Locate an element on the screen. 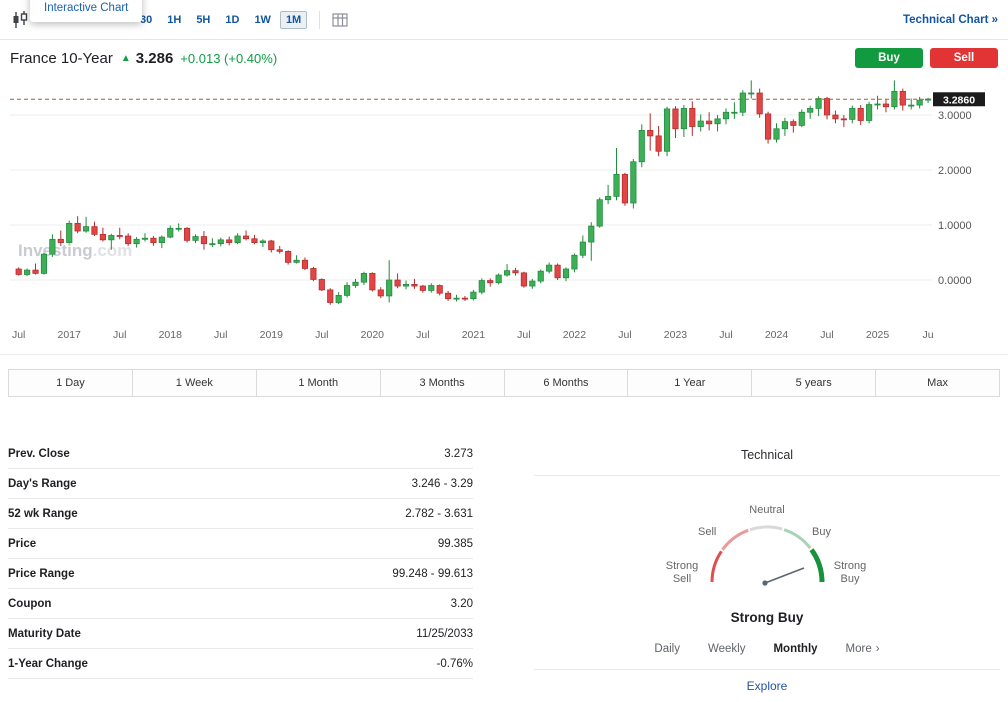  more-label: More is located at coordinates (858, 649).